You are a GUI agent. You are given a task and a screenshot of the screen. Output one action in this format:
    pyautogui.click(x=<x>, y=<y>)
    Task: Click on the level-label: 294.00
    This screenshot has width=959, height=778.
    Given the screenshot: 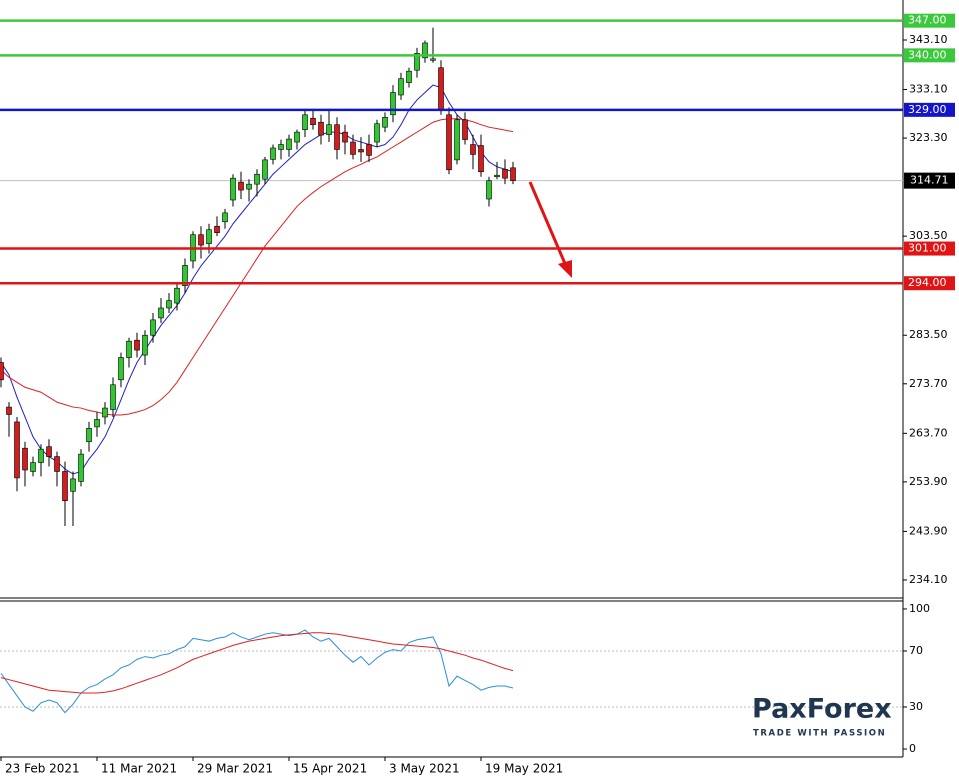 What is the action you would take?
    pyautogui.click(x=927, y=282)
    